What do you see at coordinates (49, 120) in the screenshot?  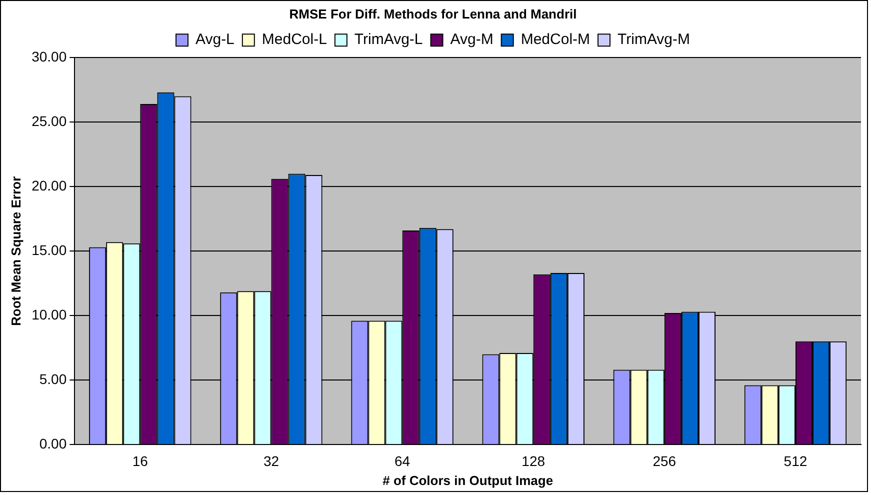 I see `y-tick-label: 25.00` at bounding box center [49, 120].